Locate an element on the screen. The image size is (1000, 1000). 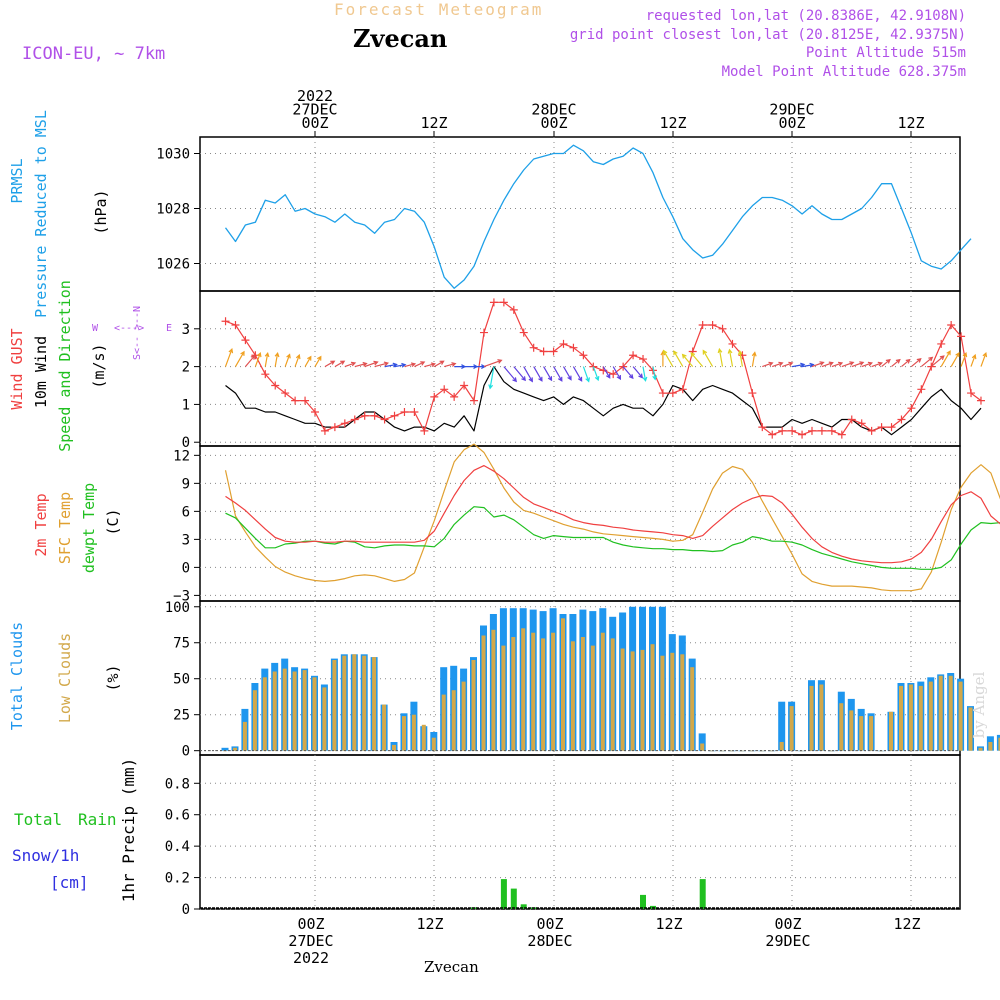
precip-bar is located at coordinates (523, 906).